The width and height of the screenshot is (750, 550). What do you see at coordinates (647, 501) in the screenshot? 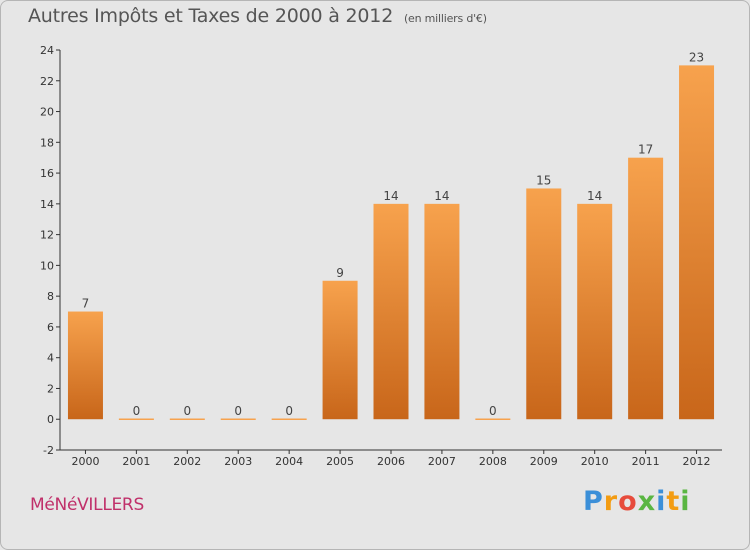
I see `logo-letter: x` at bounding box center [647, 501].